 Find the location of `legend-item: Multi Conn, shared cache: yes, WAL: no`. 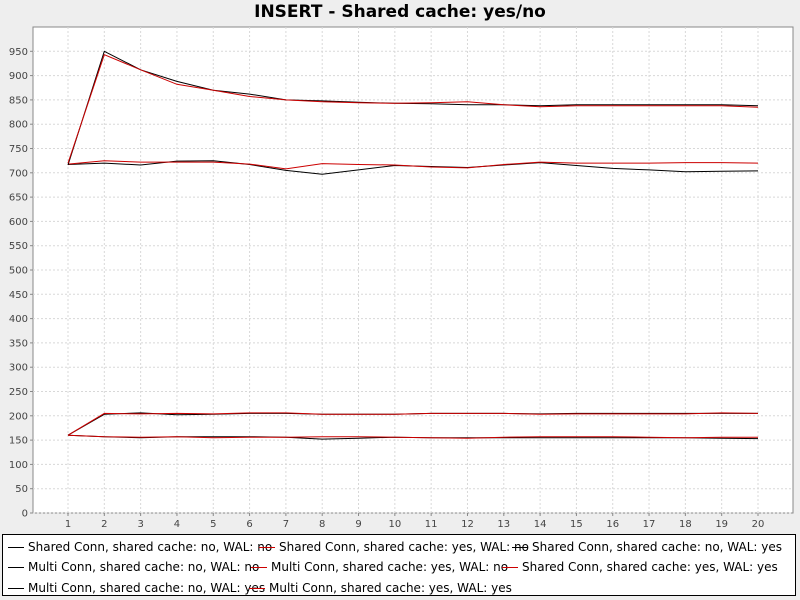

legend-item: Multi Conn, shared cache: yes, WAL: no is located at coordinates (379, 567).